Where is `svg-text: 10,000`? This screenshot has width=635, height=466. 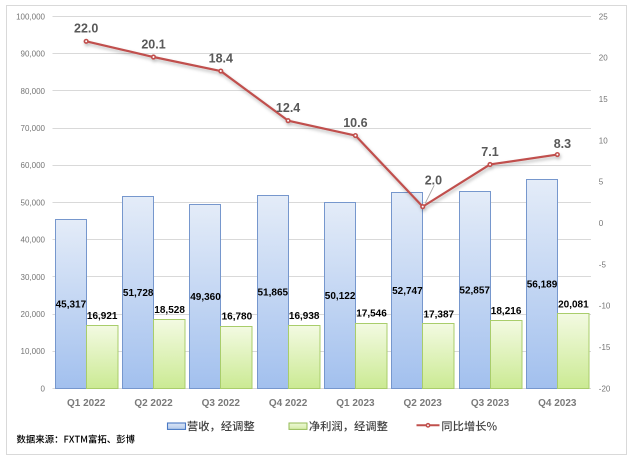 svg-text: 10,000 is located at coordinates (33, 351).